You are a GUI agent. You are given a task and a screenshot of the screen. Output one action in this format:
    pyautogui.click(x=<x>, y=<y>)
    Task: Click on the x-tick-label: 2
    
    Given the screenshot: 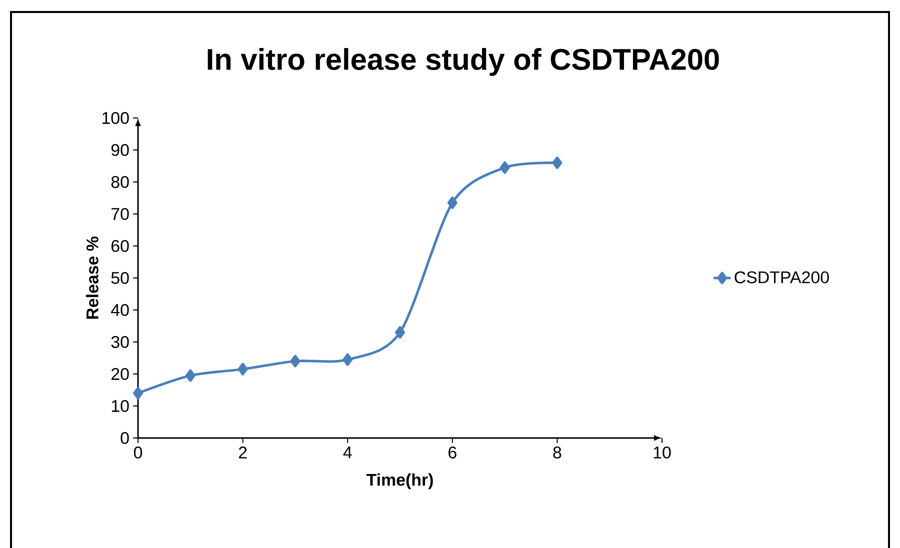 What is the action you would take?
    pyautogui.click(x=242, y=452)
    